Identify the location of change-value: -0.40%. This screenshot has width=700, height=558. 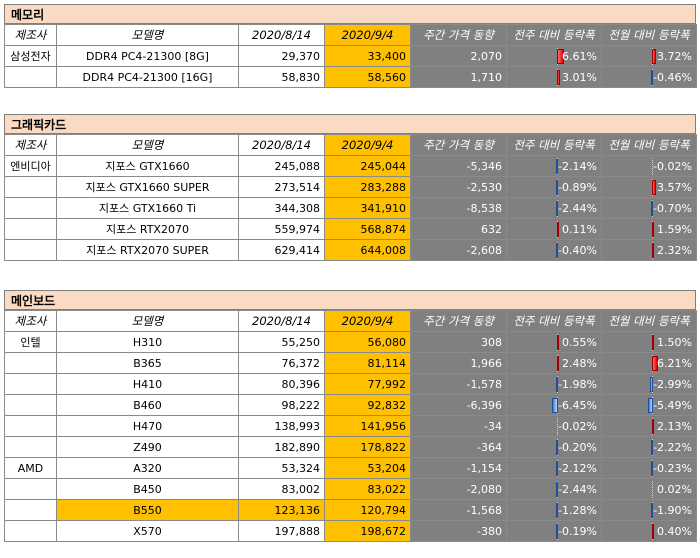
(577, 250).